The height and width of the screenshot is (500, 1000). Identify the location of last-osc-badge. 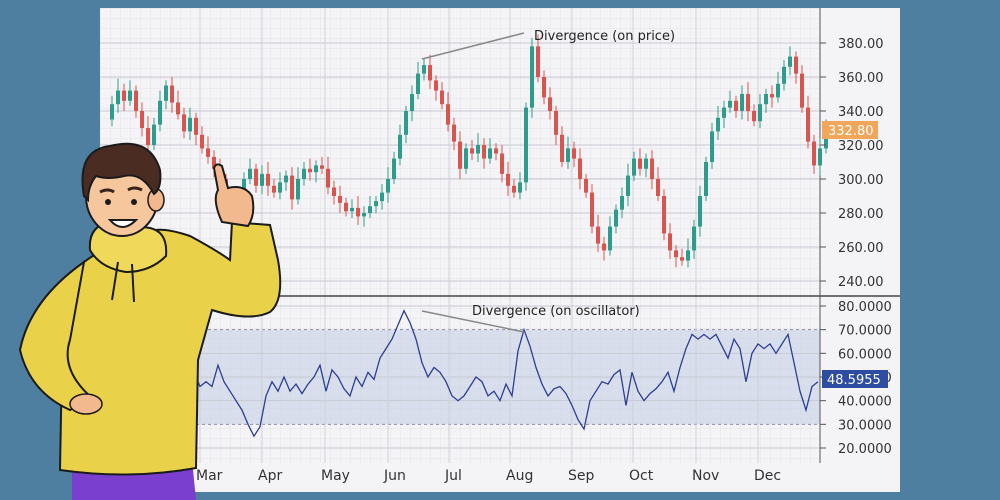
(855, 379).